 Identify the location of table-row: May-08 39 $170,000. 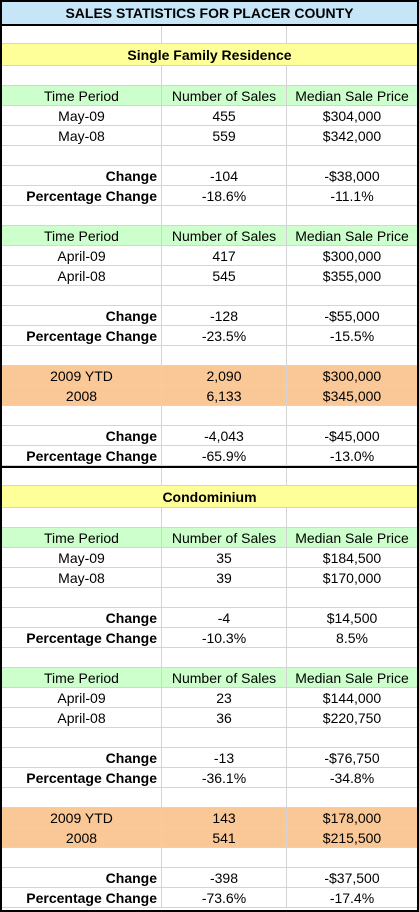
(209, 578).